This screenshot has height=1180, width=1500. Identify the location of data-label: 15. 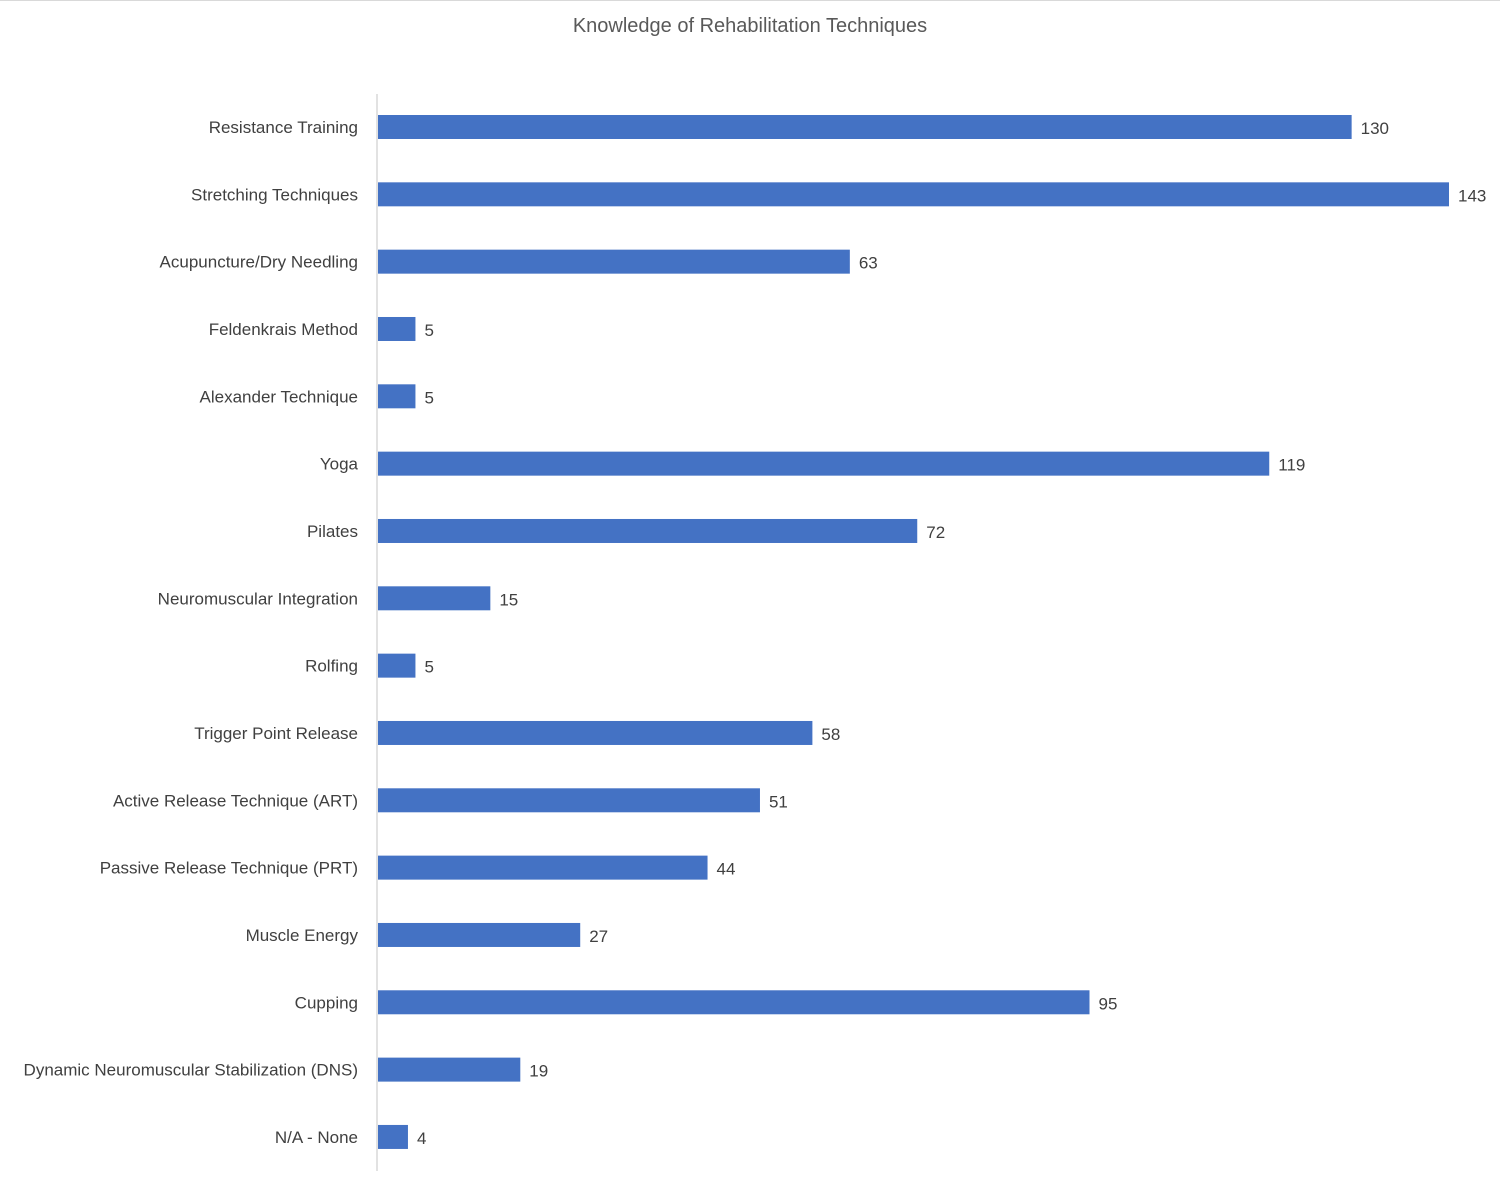
(508, 599).